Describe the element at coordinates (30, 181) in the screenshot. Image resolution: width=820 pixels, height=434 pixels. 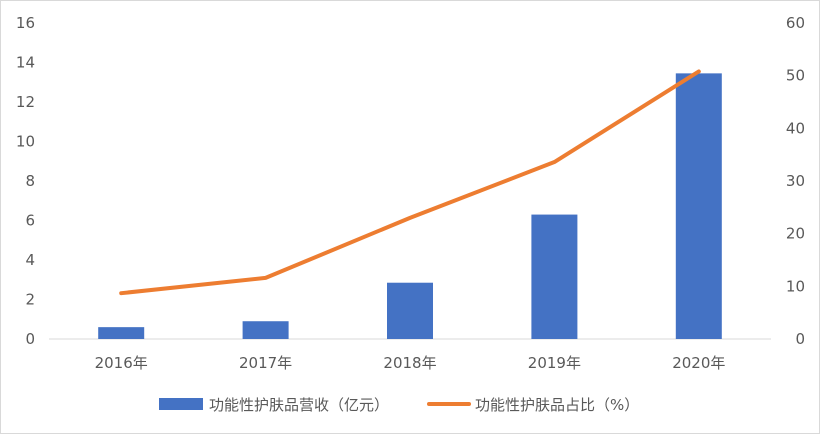
I see `left-tick-label: 8` at that location.